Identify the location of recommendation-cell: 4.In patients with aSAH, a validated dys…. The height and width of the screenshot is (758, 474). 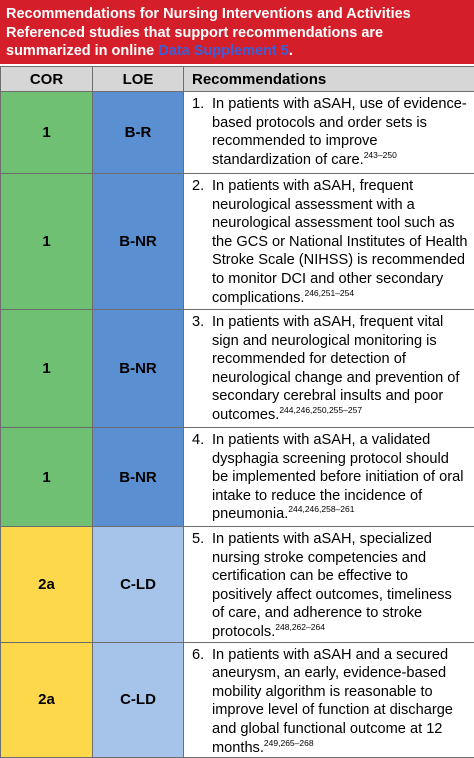
(329, 477).